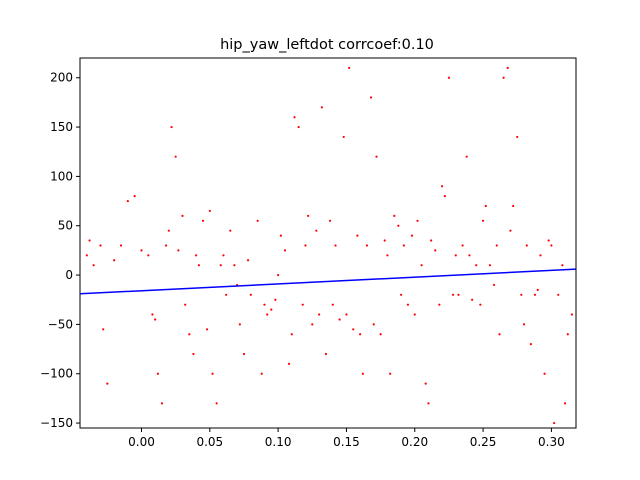 The image size is (640, 480). Describe the element at coordinates (327, 45) in the screenshot. I see `chart-title: hip_yaw_leftdot corrcoef:0.10` at that location.